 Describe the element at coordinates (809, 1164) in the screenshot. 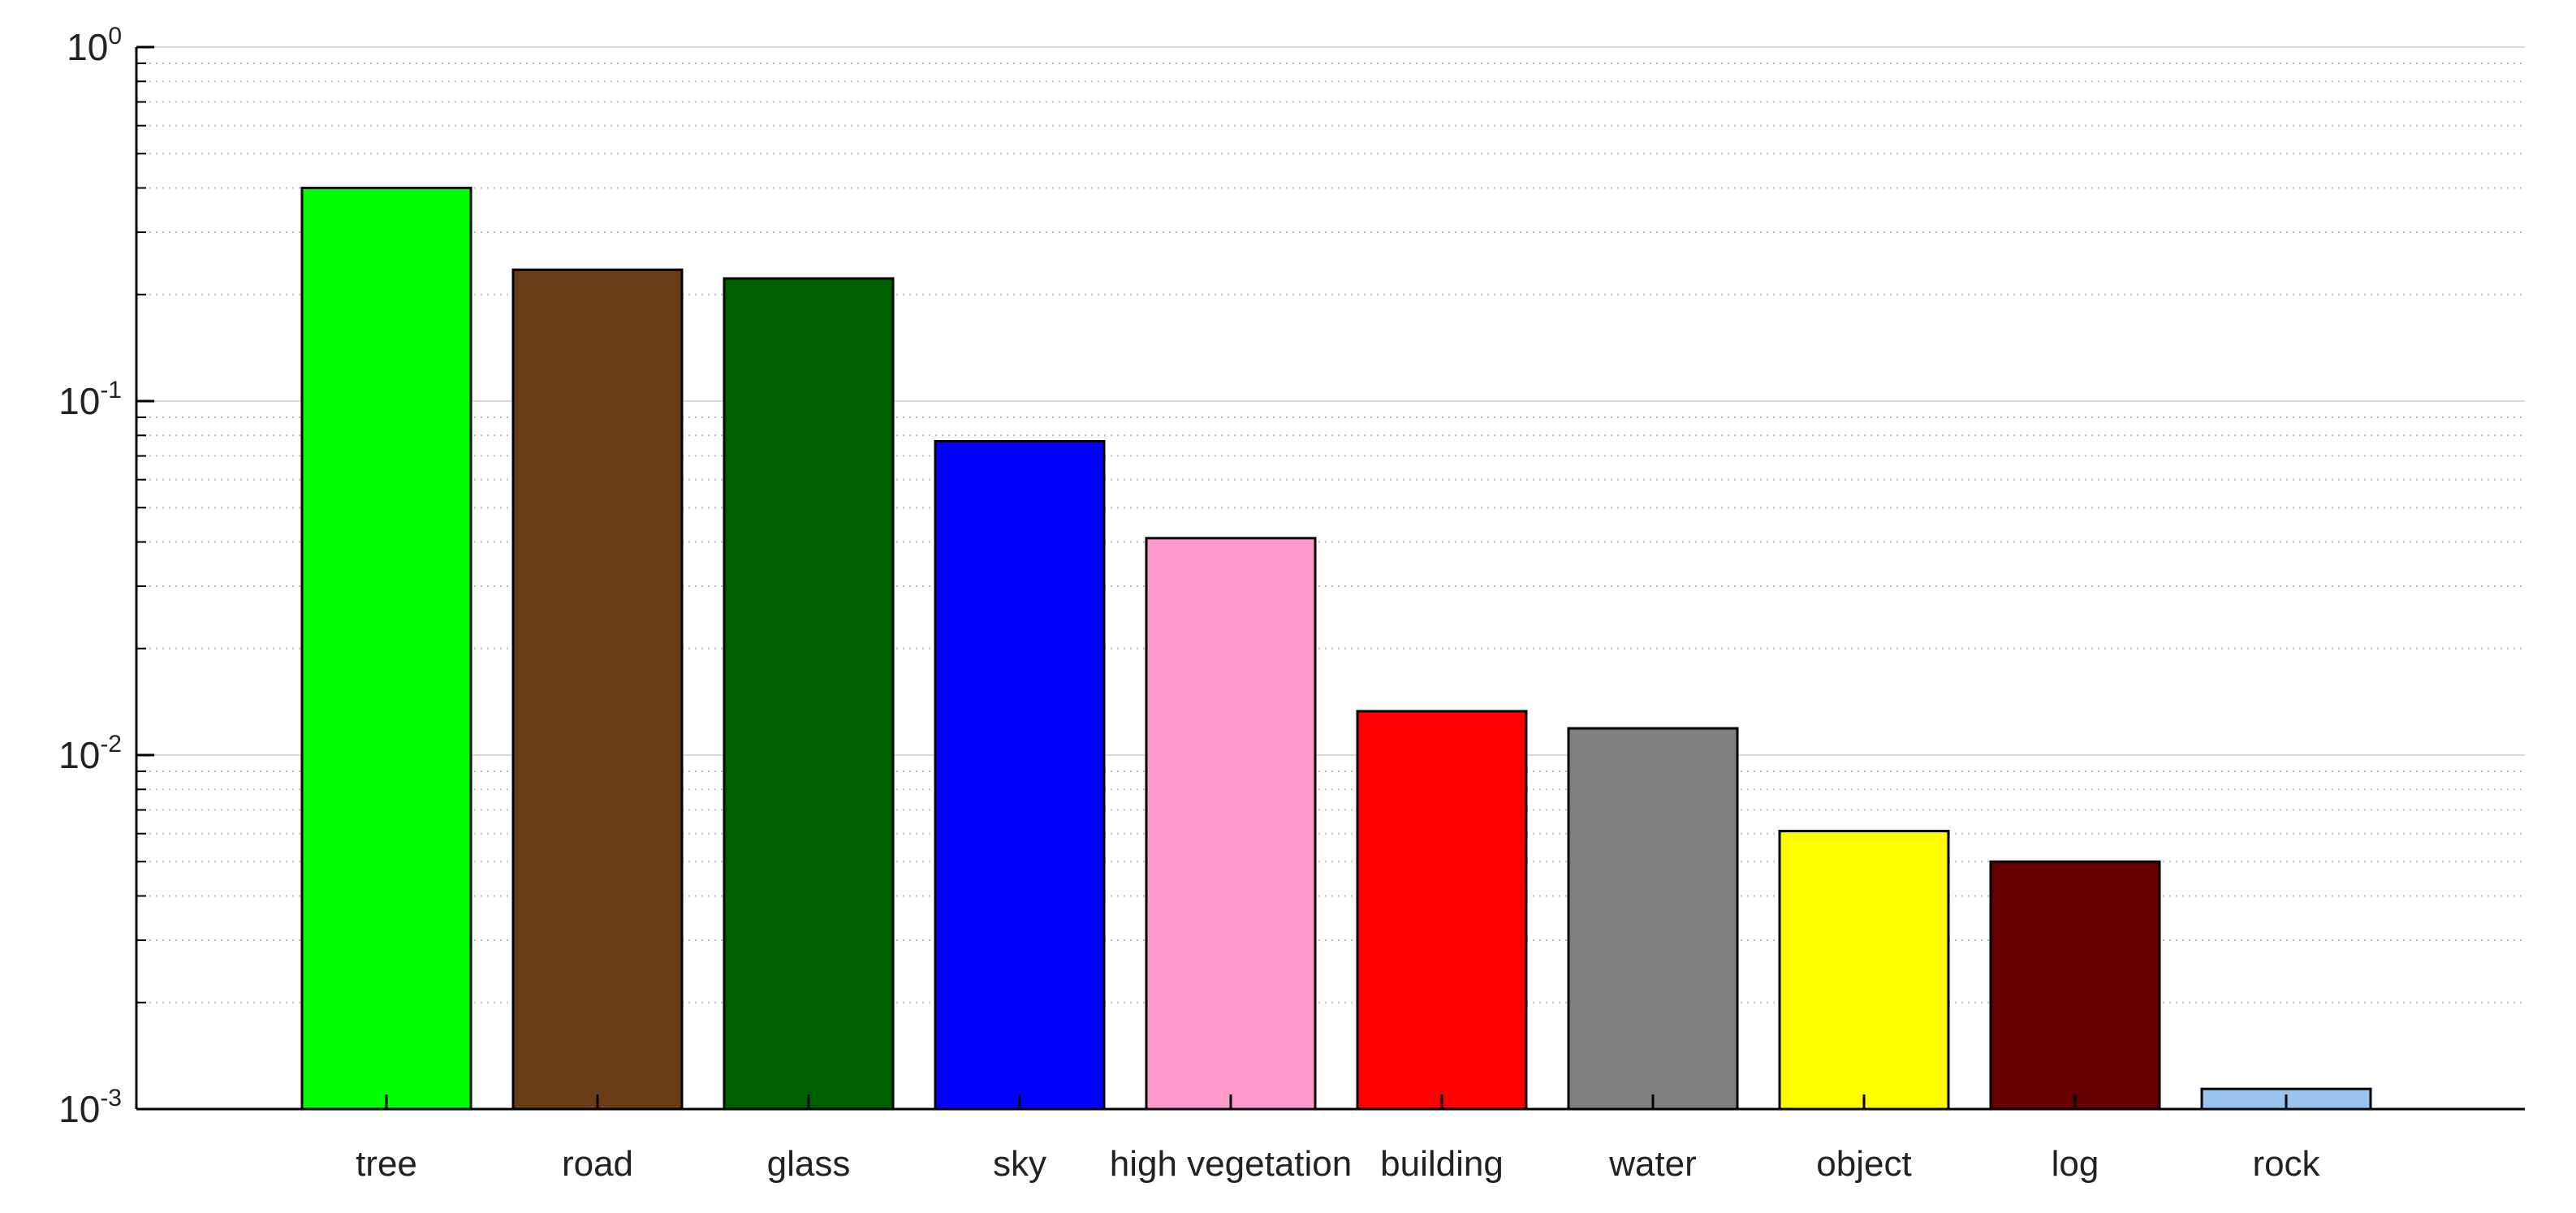

I see `x-tick-label: glass` at that location.